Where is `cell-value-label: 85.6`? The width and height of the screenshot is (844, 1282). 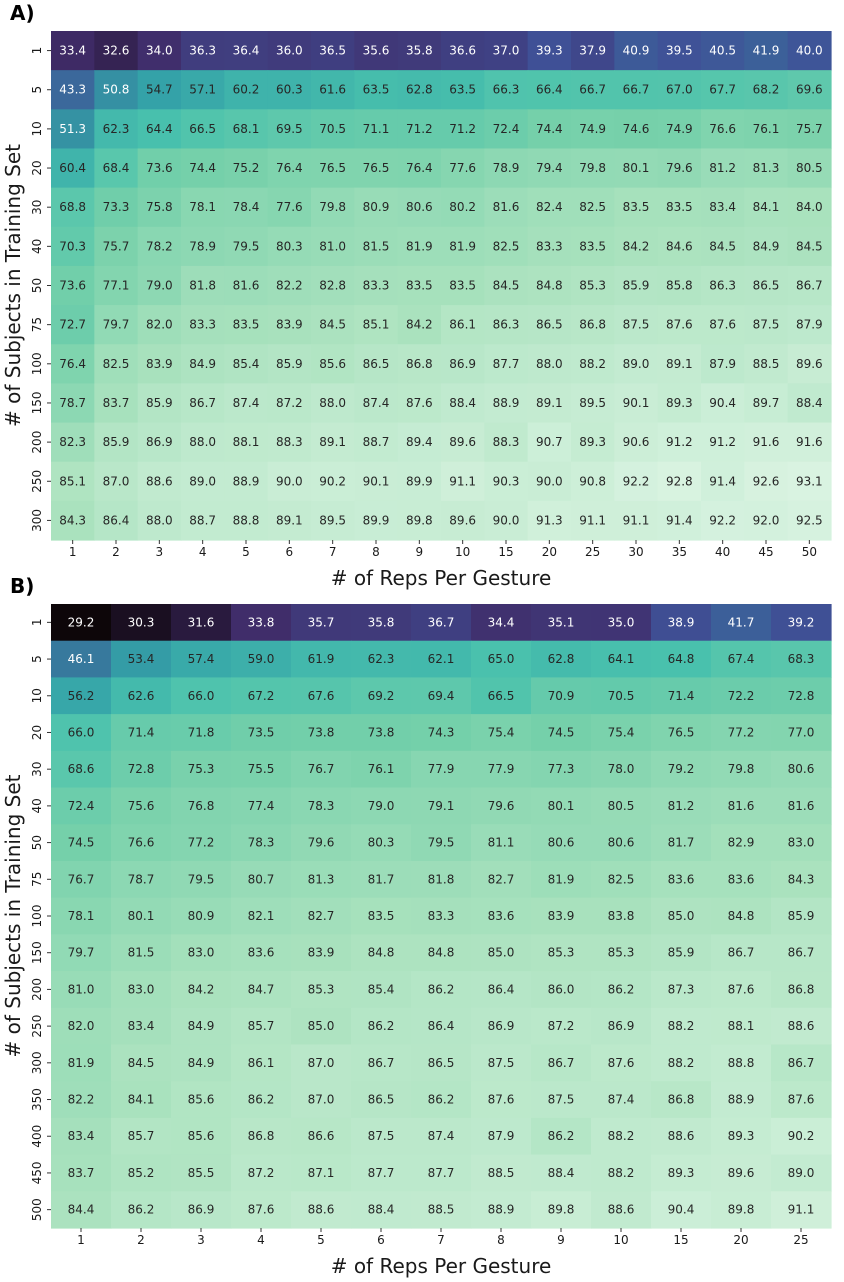 cell-value-label: 85.6 is located at coordinates (332, 364).